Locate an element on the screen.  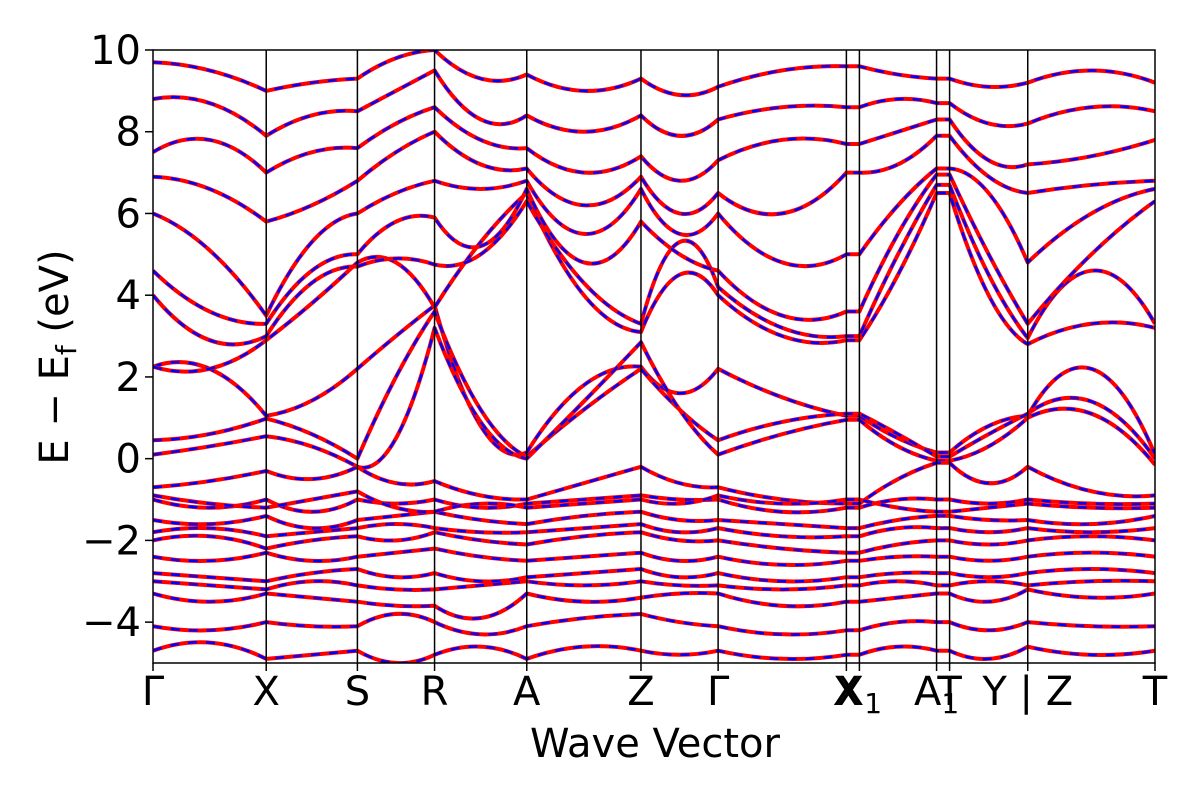
y-axis: −4 −2 0 2 4 6 8 10 is located at coordinates (117, 337).